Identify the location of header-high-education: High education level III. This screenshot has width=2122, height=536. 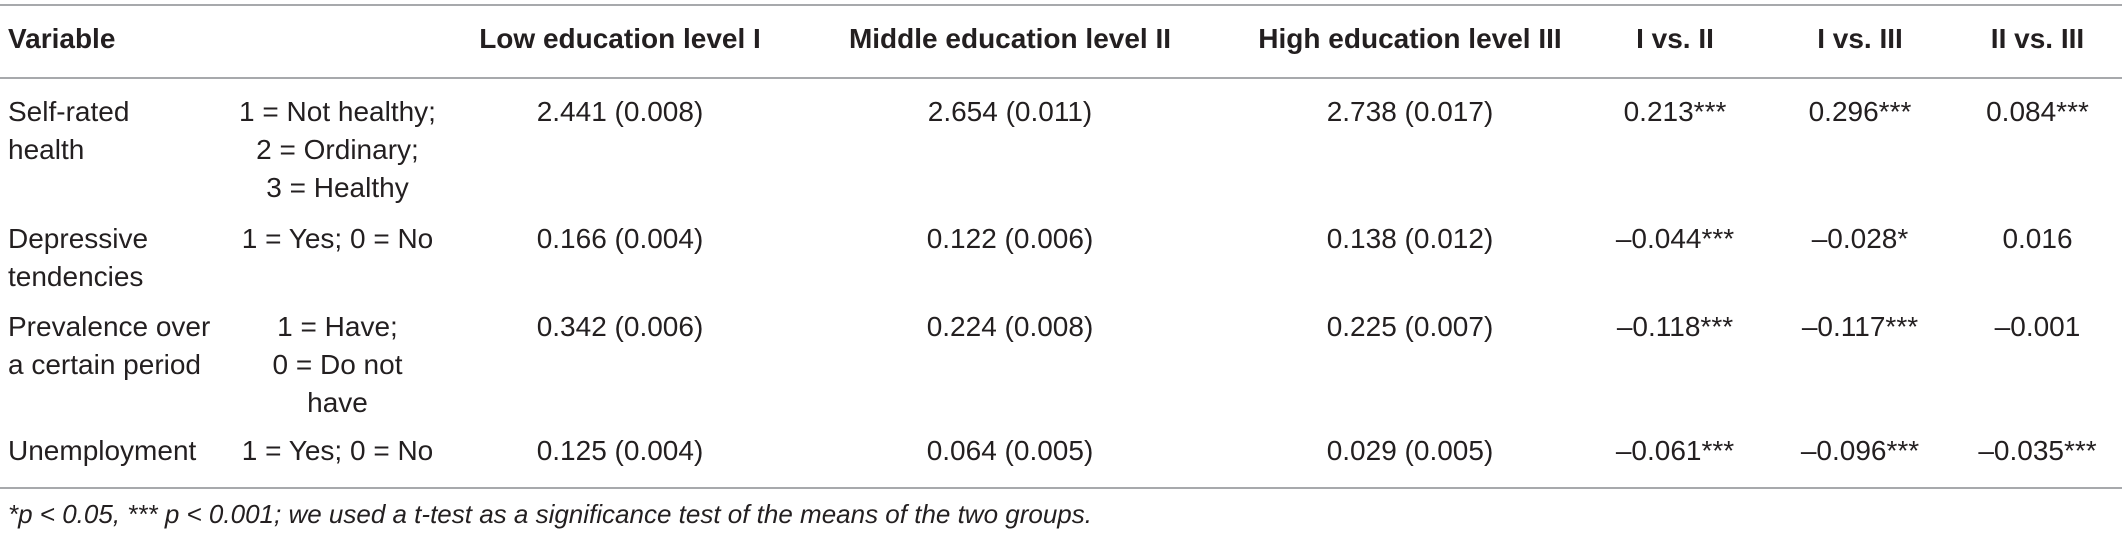
(1410, 38).